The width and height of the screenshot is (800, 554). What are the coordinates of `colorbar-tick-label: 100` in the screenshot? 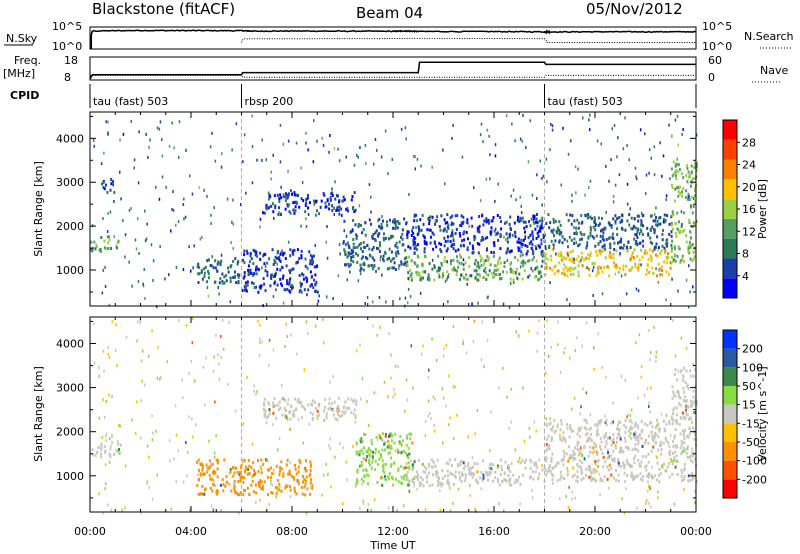 It's located at (752, 367).